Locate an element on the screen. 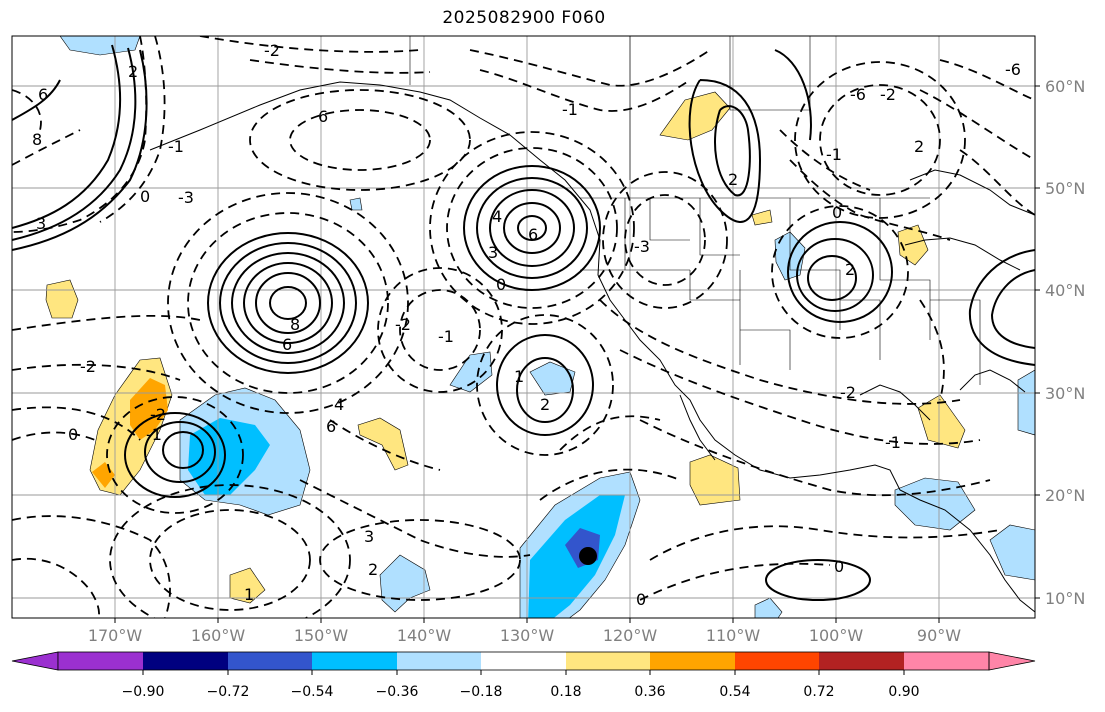 This screenshot has width=1105, height=712. contour-label: 8 is located at coordinates (295, 324).